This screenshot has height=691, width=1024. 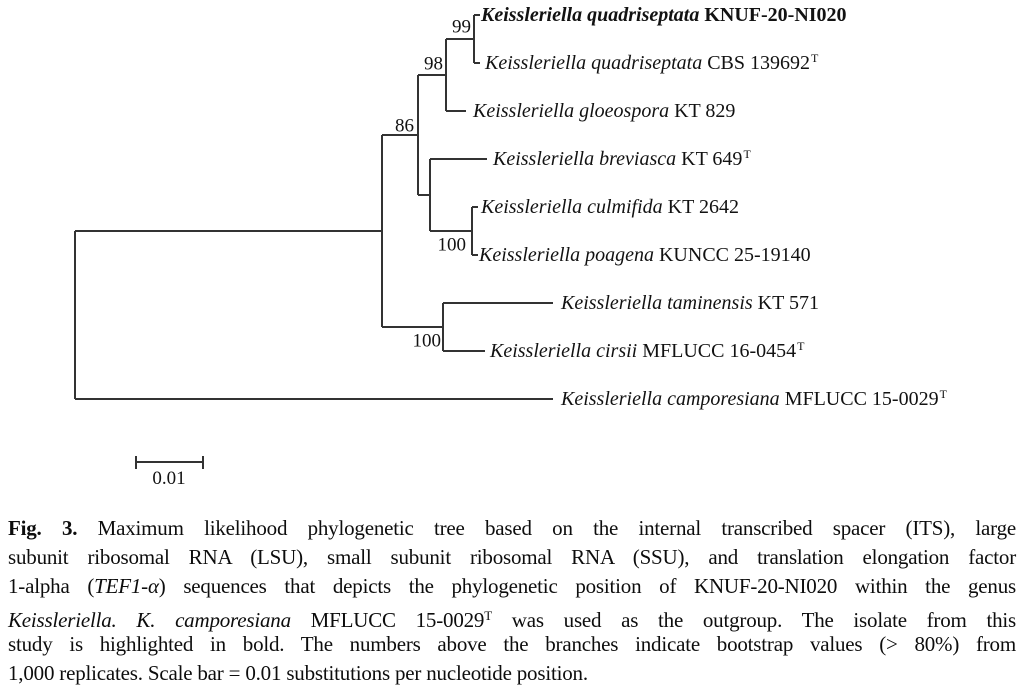 What do you see at coordinates (51, 586) in the screenshot?
I see `caption-text: 1-alpha (` at bounding box center [51, 586].